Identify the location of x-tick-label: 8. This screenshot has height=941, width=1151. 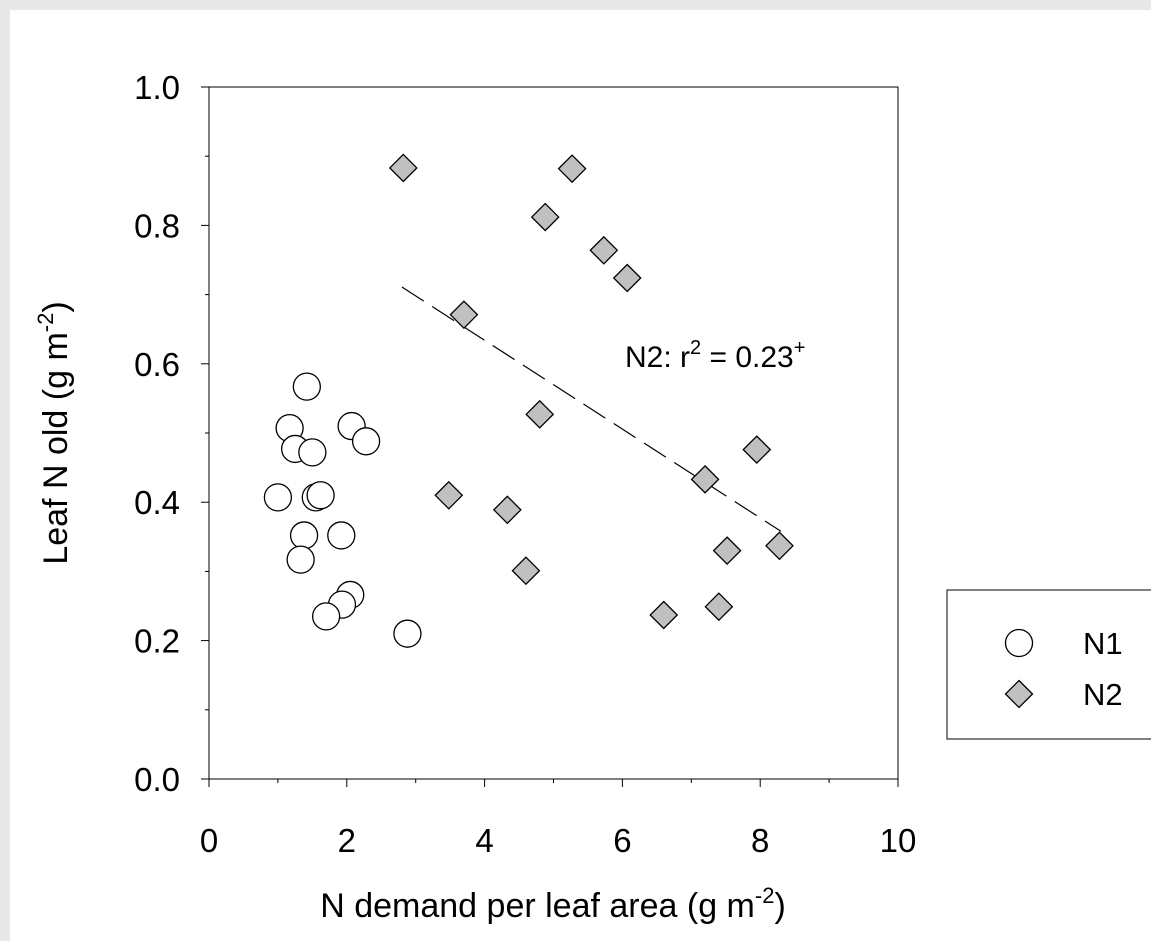
(760, 840).